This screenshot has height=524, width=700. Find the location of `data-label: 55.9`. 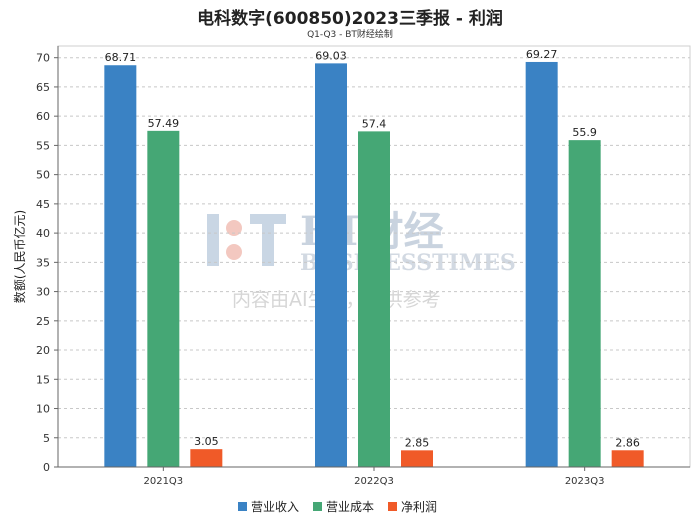

data-label: 55.9 is located at coordinates (584, 132).